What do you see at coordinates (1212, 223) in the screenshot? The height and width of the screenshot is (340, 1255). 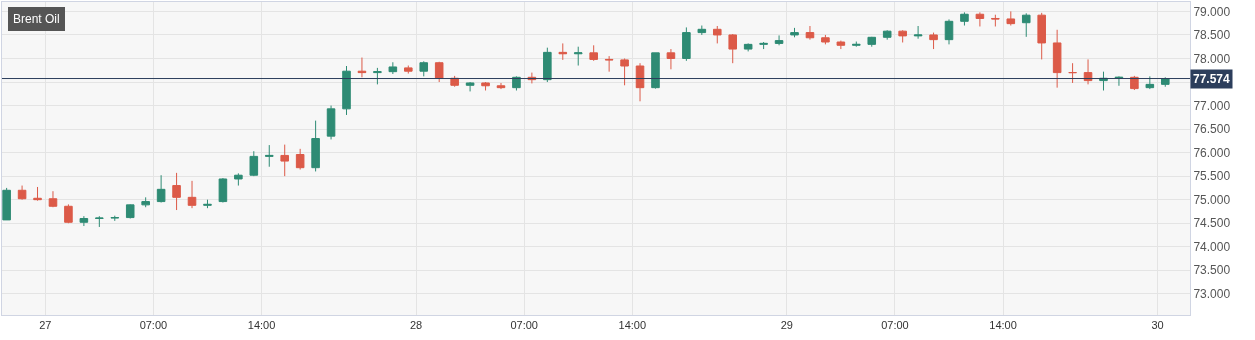 I see `y-tick-label: 74.500` at bounding box center [1212, 223].